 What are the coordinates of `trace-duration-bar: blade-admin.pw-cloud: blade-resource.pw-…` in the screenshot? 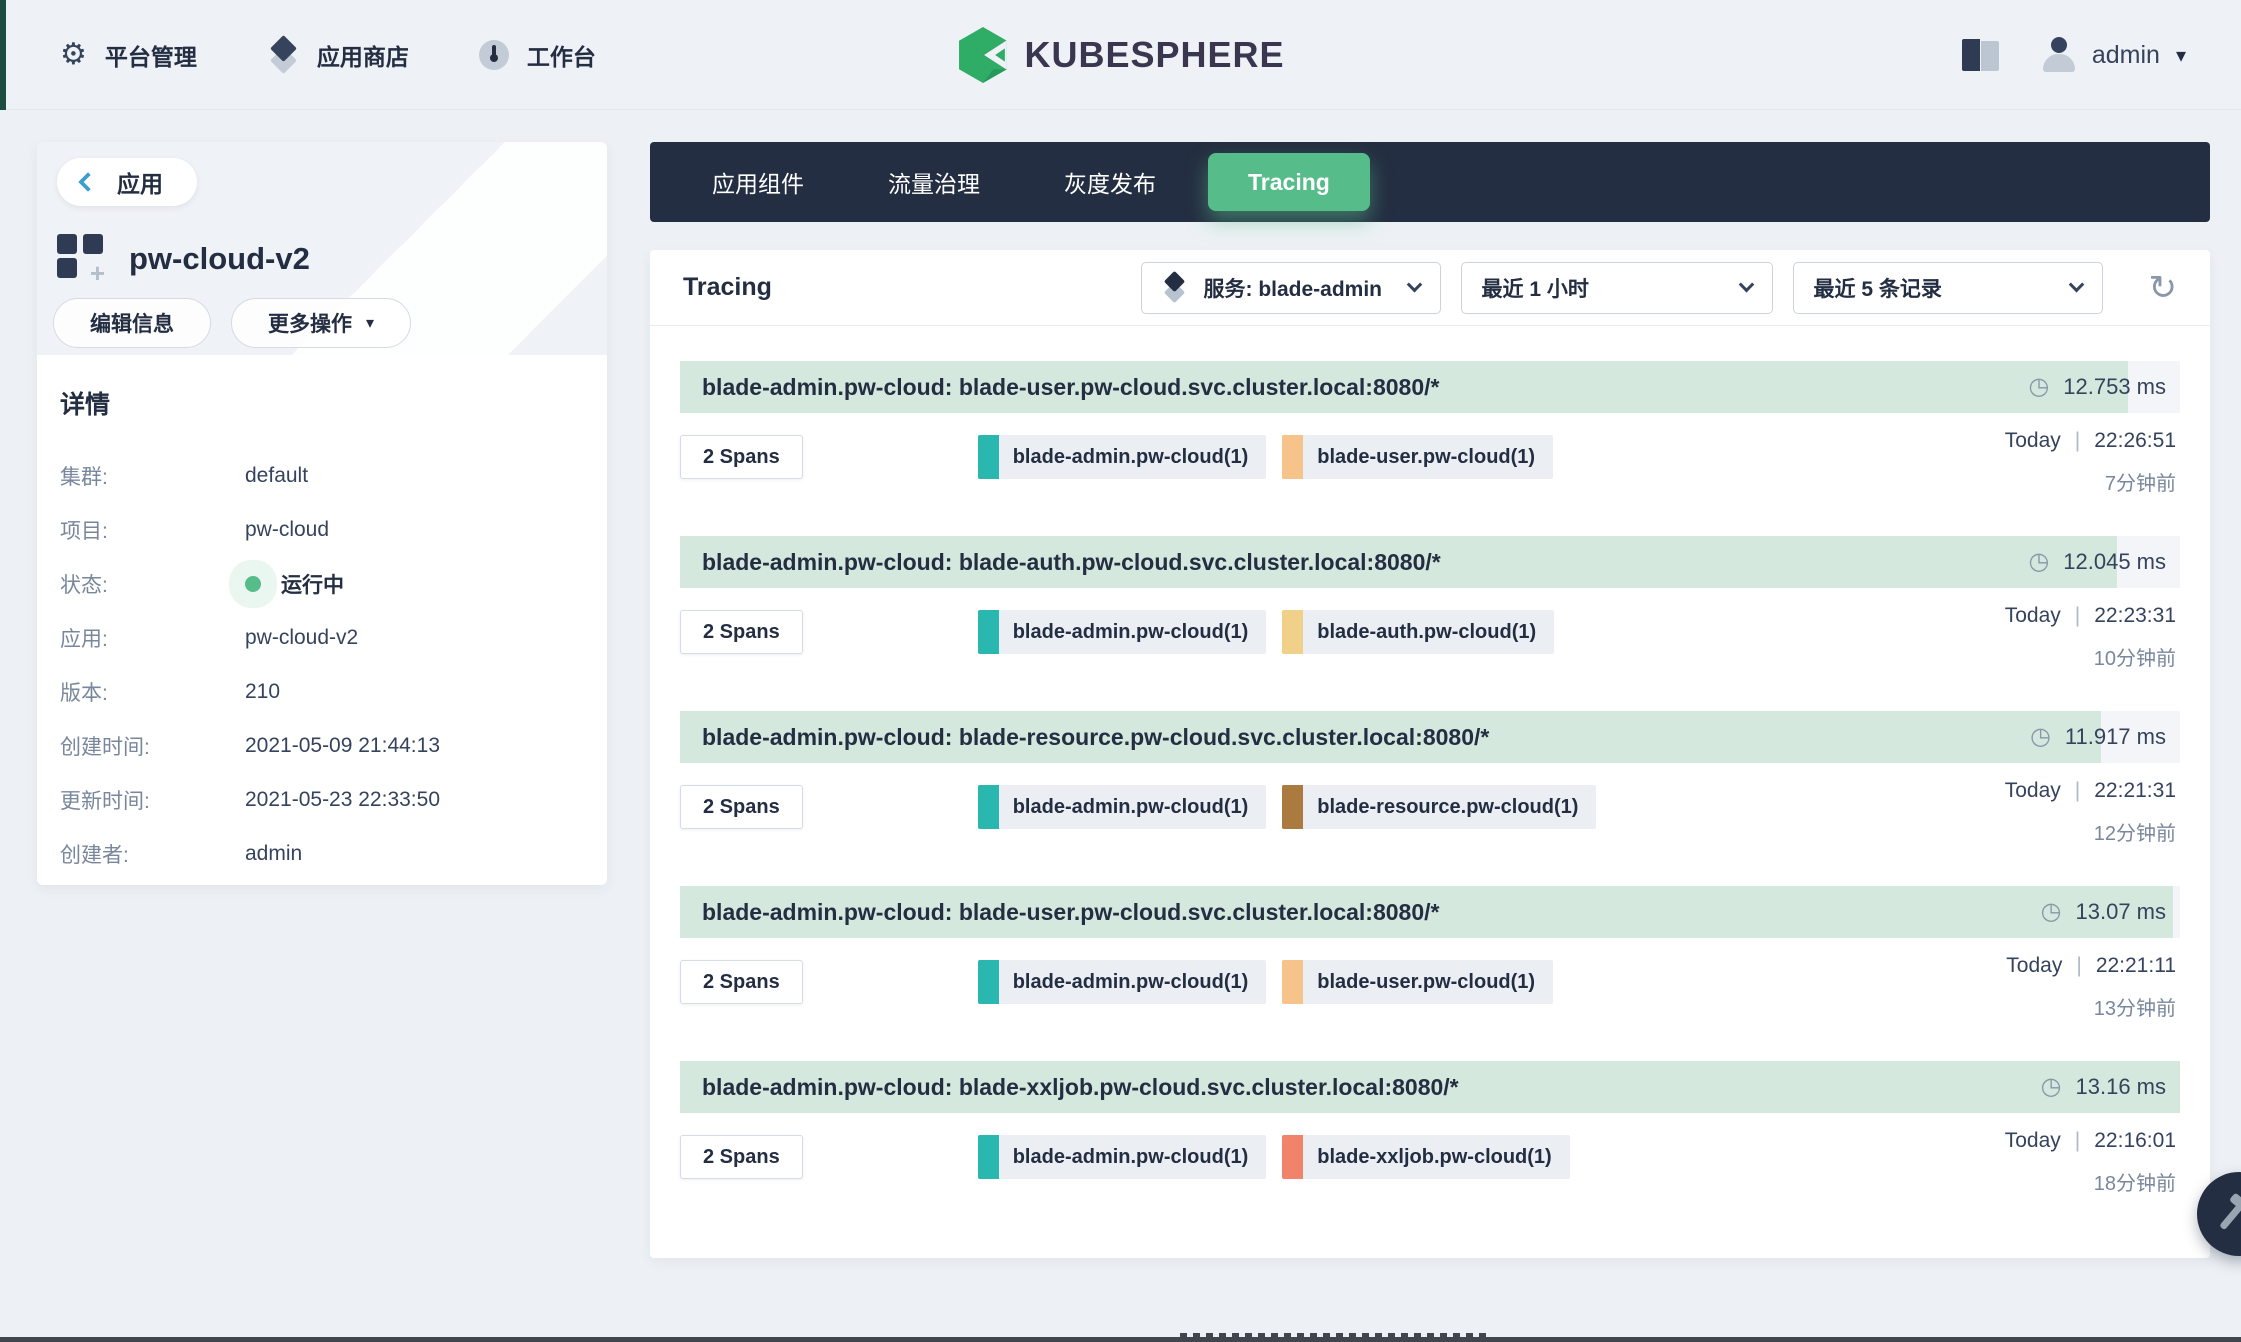 It's located at (1430, 737).